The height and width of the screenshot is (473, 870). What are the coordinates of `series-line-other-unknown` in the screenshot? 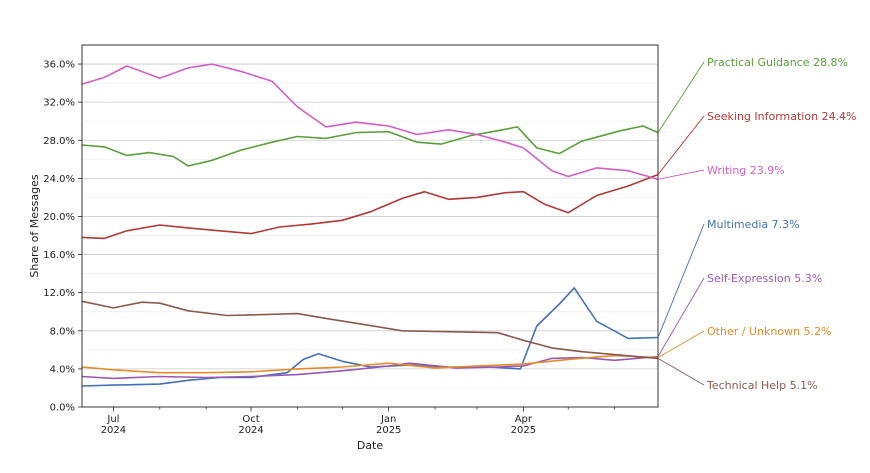 It's located at (370, 364).